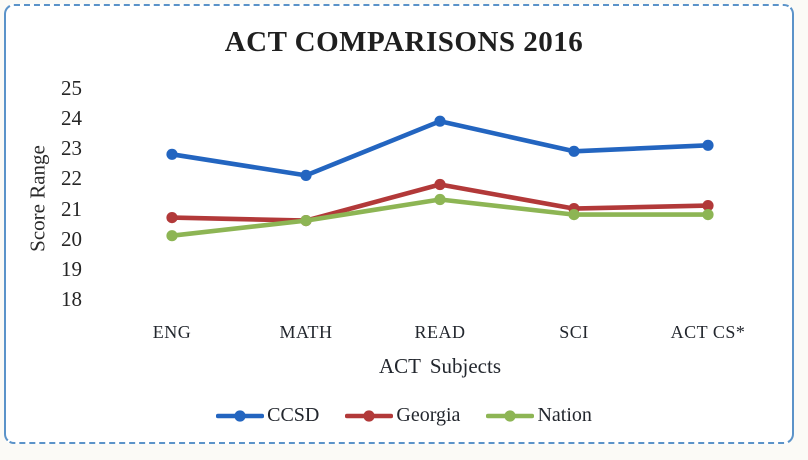 This screenshot has width=808, height=460. Describe the element at coordinates (306, 221) in the screenshot. I see `data-point-nation-math` at that location.